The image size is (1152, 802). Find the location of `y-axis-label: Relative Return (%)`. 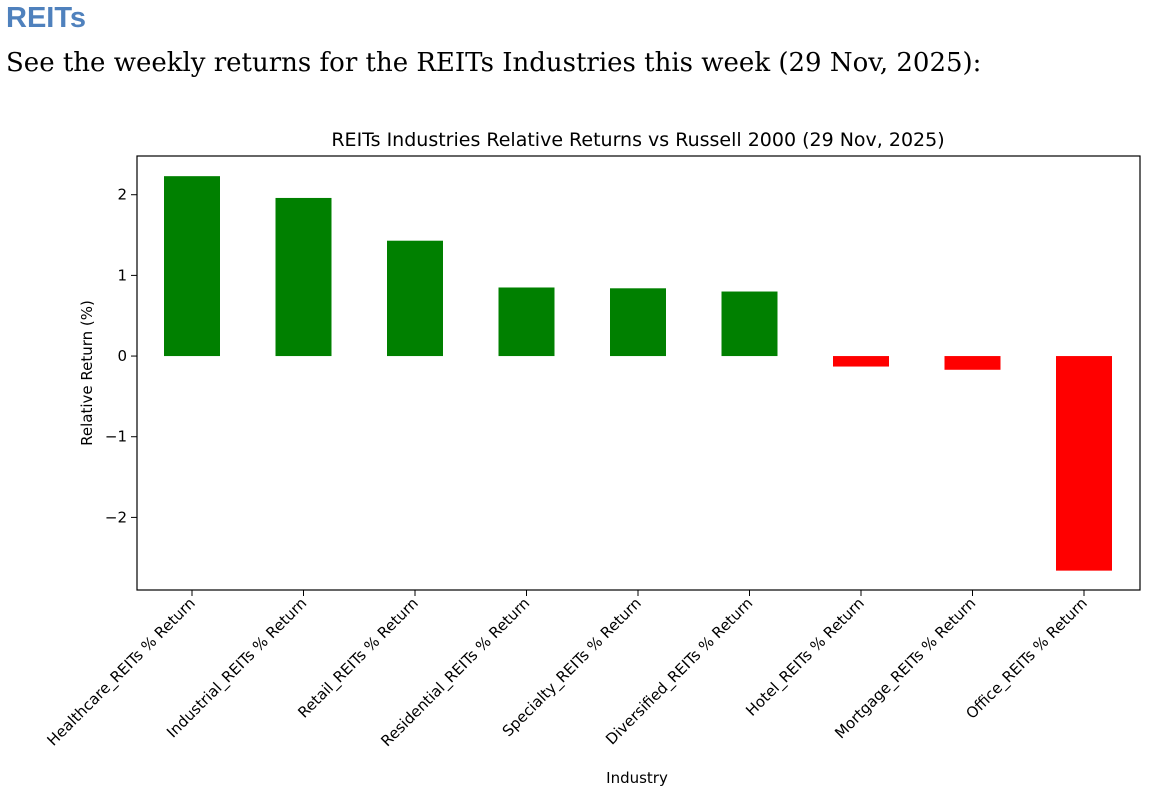

y-axis-label: Relative Return (%) is located at coordinates (87, 373).